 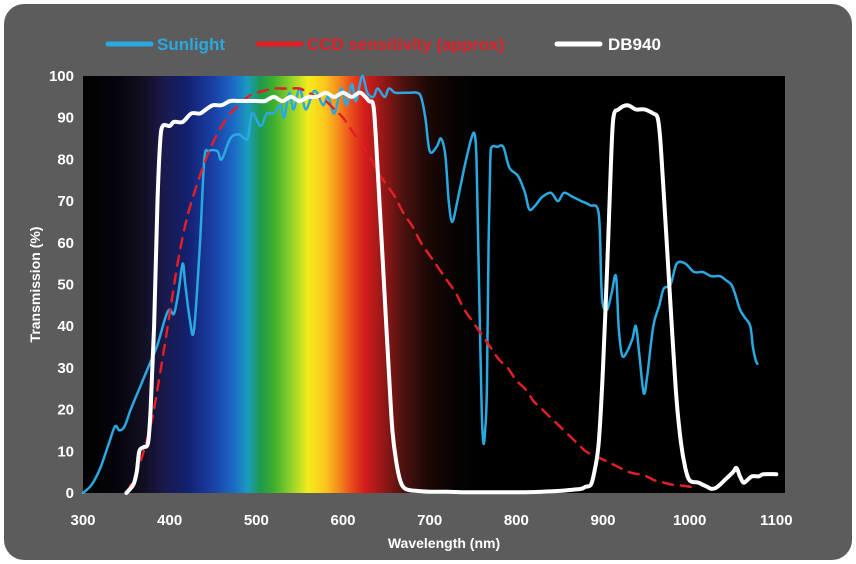 I want to click on legend-item: Sunlight, so click(x=165, y=44).